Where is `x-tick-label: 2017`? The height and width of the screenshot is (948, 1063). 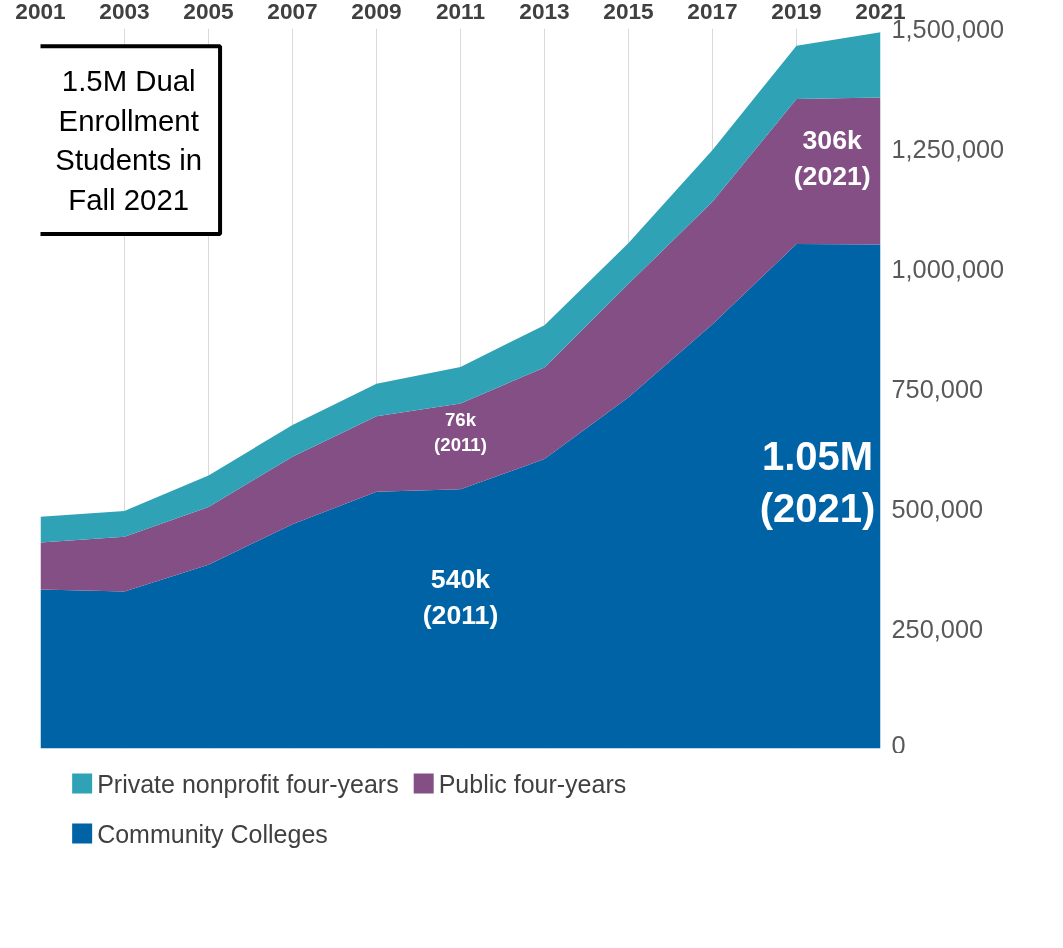 x-tick-label: 2017 is located at coordinates (712, 12).